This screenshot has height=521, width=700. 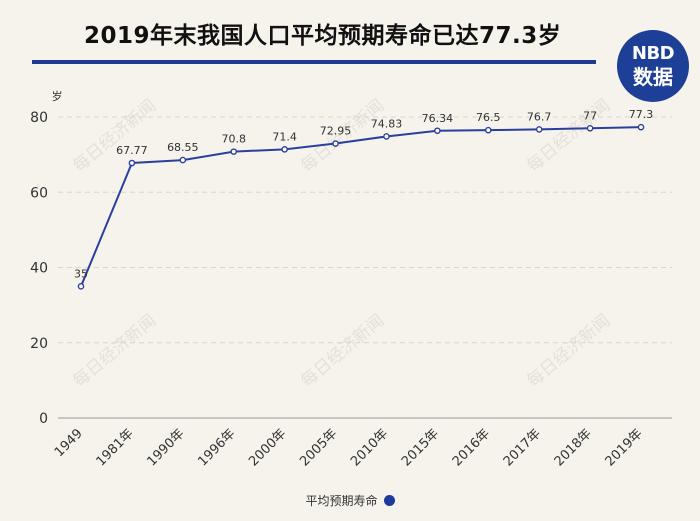 What do you see at coordinates (284, 136) in the screenshot?
I see `data-label: 71.4` at bounding box center [284, 136].